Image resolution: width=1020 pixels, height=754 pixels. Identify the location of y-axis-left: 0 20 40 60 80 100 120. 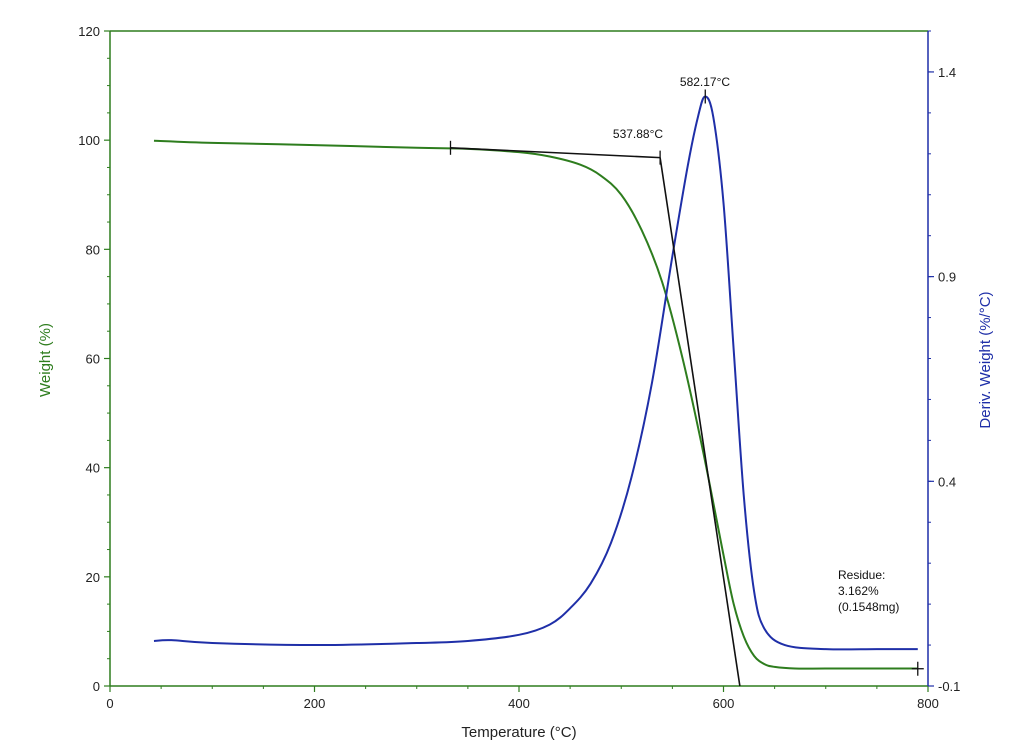
(94, 359).